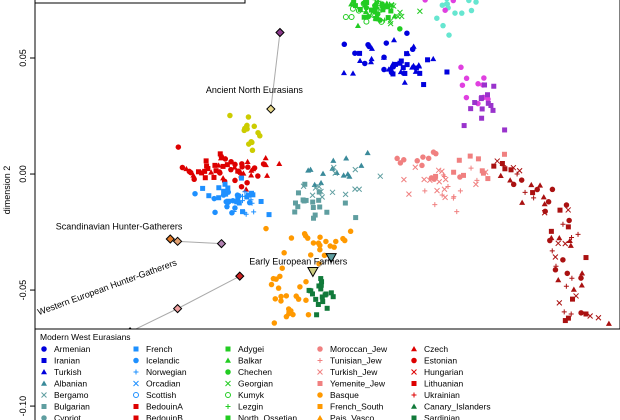  Describe the element at coordinates (23, 406) in the screenshot. I see `y-tick-label: -0.10` at that location.